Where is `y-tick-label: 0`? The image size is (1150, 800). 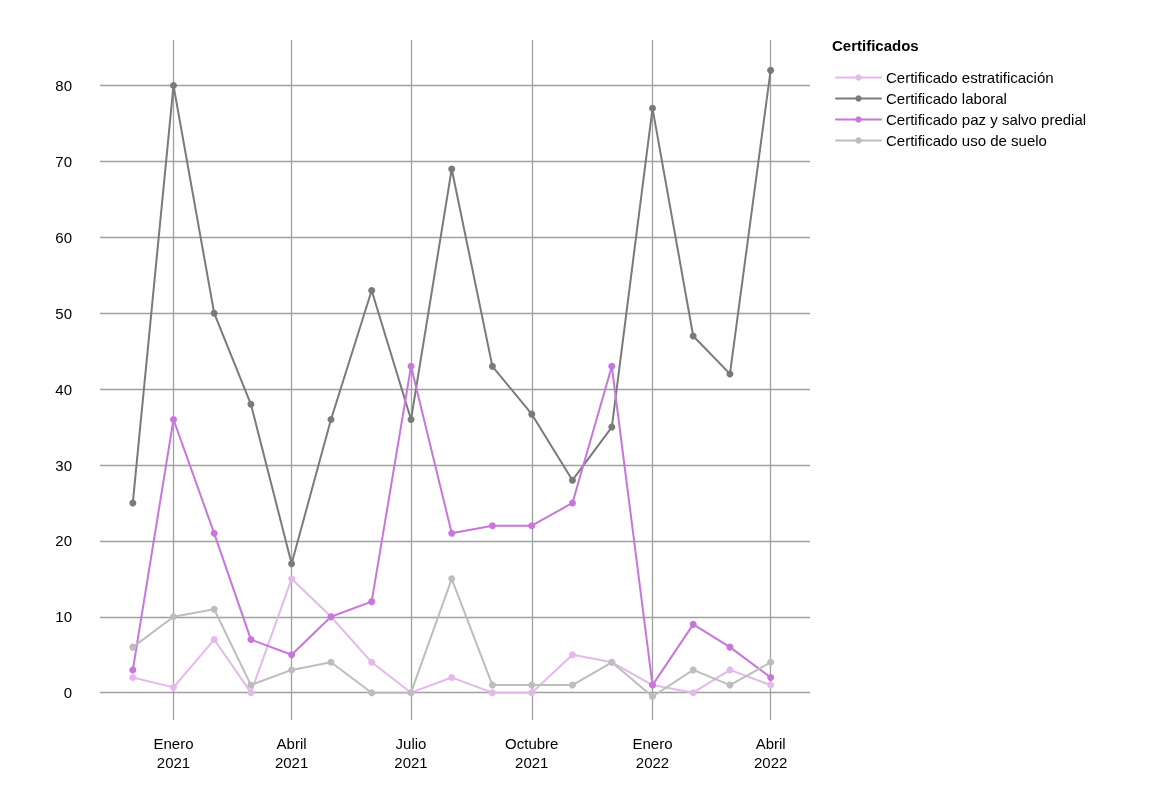
y-tick-label: 0 is located at coordinates (67, 693).